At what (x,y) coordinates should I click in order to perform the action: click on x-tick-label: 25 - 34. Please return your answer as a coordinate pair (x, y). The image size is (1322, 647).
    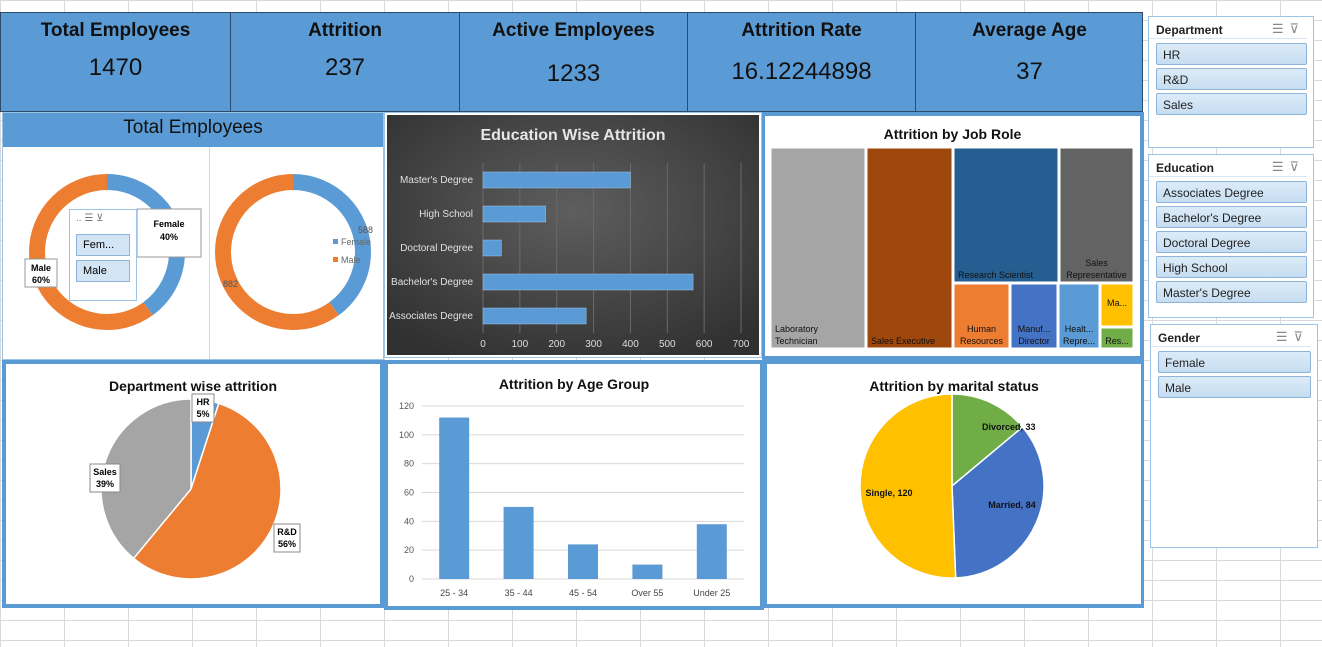
    Looking at the image, I should click on (454, 593).